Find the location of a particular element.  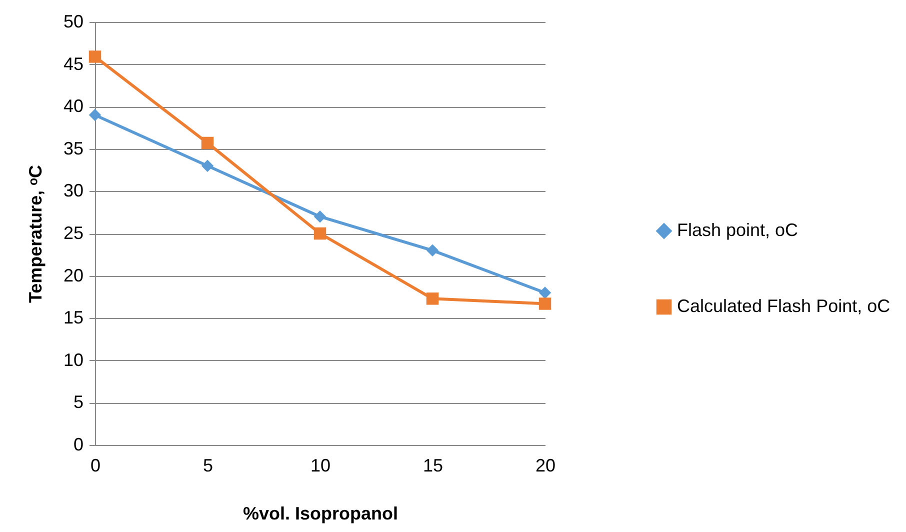

x-tick-label: 10 is located at coordinates (320, 466).